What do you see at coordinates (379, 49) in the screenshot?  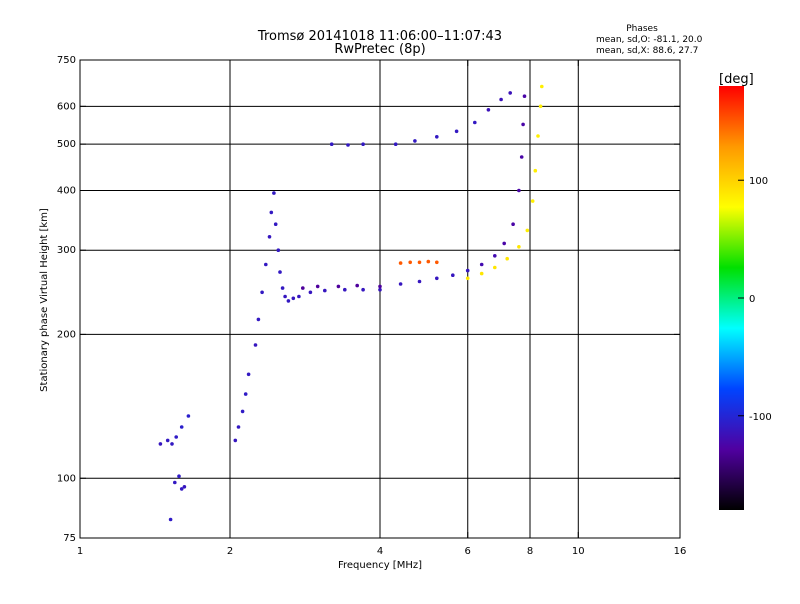 I see `chart-subtitle: RwPretec (8p)` at bounding box center [379, 49].